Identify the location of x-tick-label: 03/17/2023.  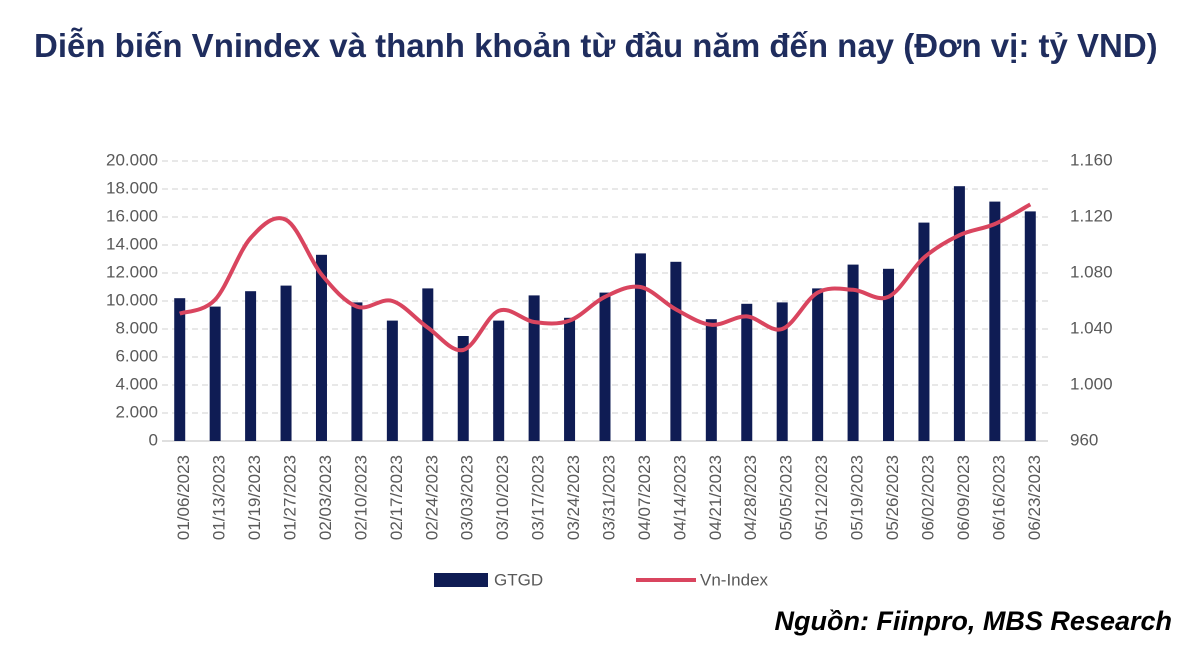
(538, 497).